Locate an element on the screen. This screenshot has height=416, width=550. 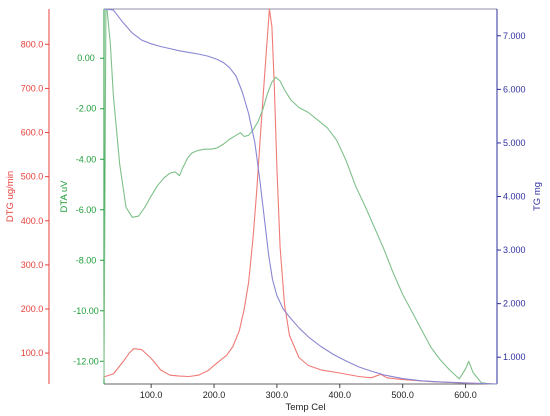
tg-tick-label: 2.000 is located at coordinates (514, 304).